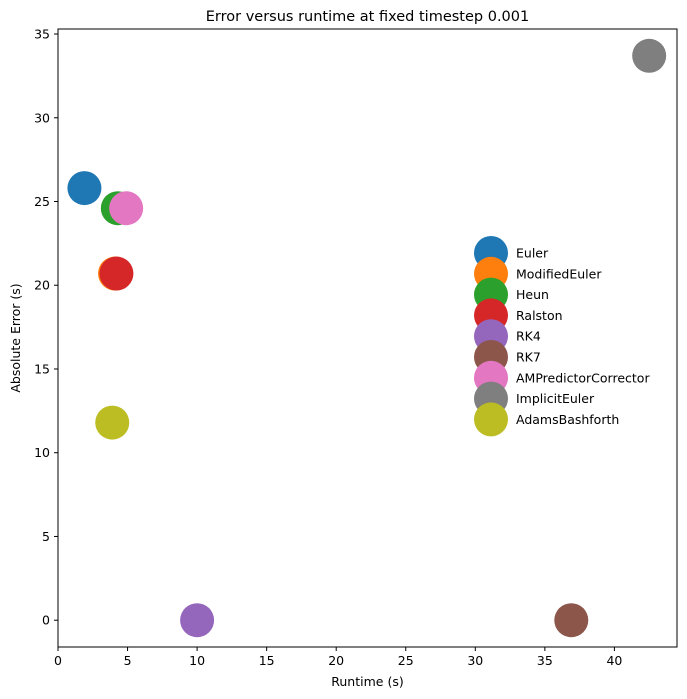  What do you see at coordinates (583, 377) in the screenshot?
I see `legend-label-ampredictorcorrector: AMPredictorCorrector` at bounding box center [583, 377].